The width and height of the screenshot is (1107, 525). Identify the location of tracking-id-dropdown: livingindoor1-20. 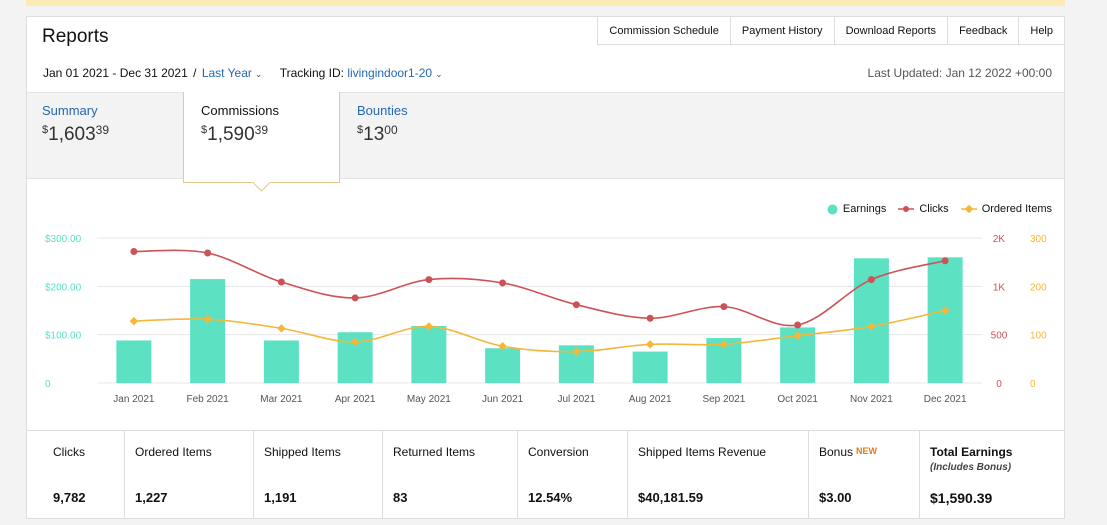
(390, 73).